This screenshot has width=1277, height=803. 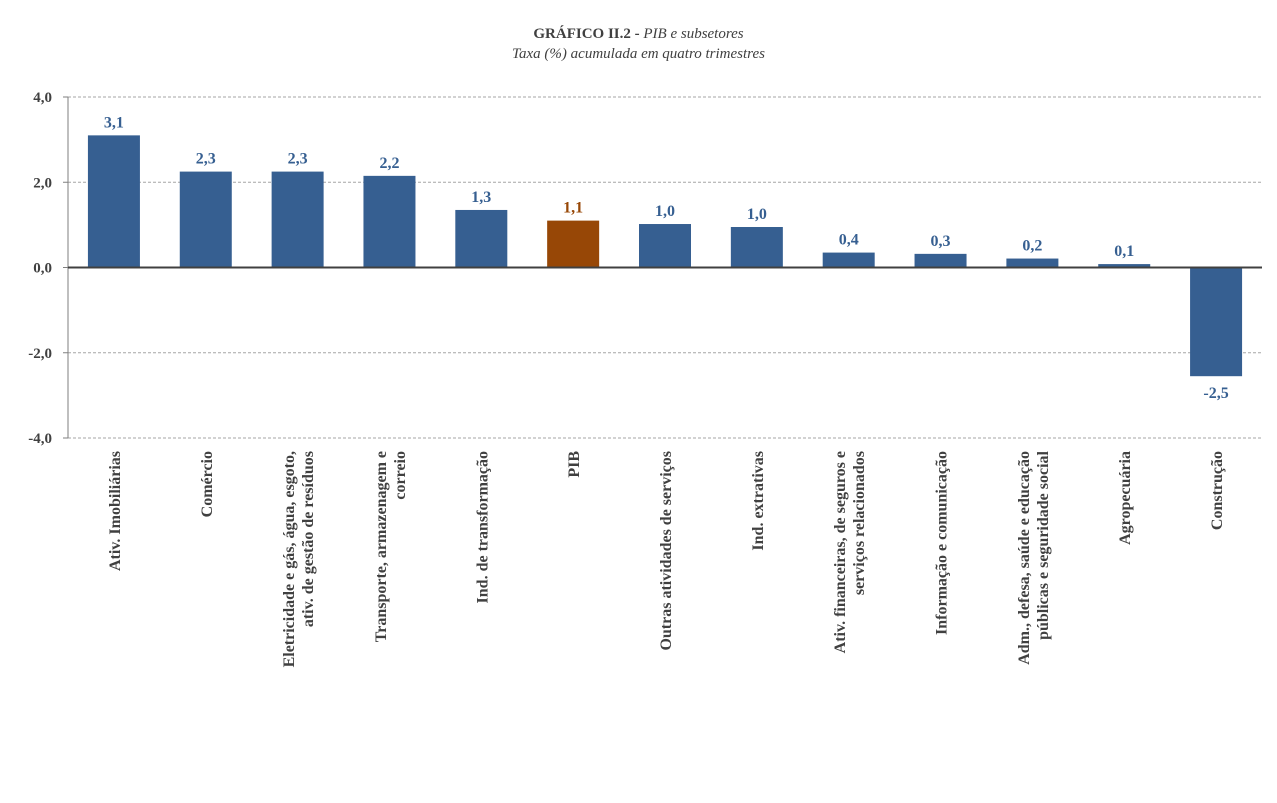 I want to click on x-tick-label: Eletricidade e gás, água, esgoto,, so click(x=289, y=559).